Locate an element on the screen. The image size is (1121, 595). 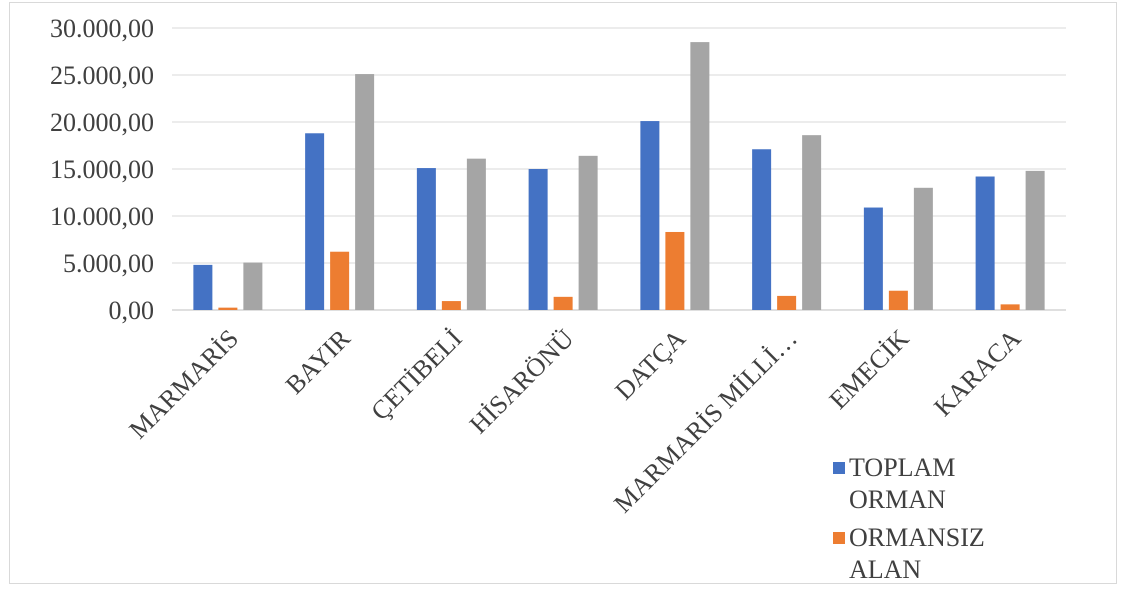
y-tick-label: 20.000,00 is located at coordinates (102, 122).